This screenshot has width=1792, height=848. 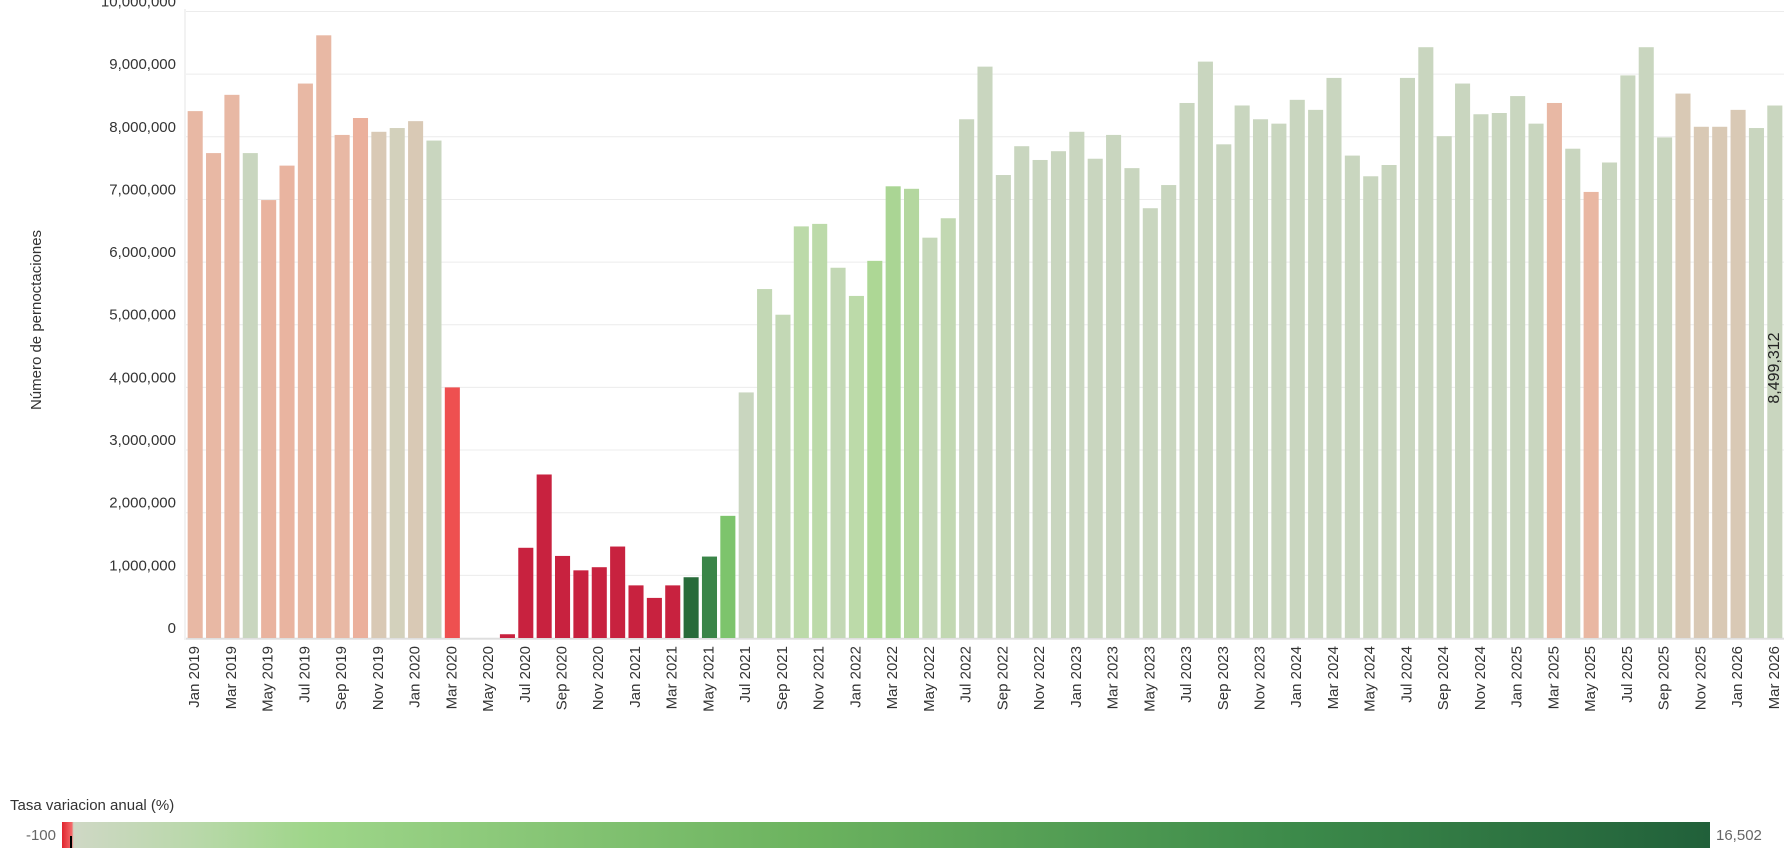 I want to click on x-tick-label: Nov 2019, so click(x=378, y=678).